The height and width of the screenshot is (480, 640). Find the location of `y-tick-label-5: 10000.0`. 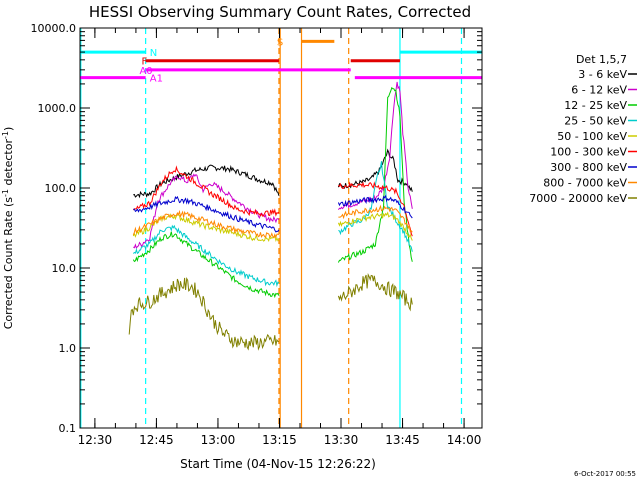

y-tick-label-5: 10000.0 is located at coordinates (54, 28).